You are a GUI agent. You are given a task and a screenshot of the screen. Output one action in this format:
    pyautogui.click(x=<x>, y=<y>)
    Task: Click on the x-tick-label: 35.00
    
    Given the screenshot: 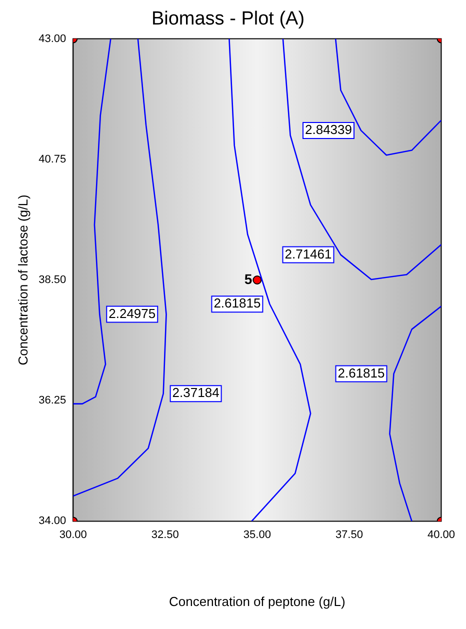 What is the action you would take?
    pyautogui.click(x=257, y=534)
    